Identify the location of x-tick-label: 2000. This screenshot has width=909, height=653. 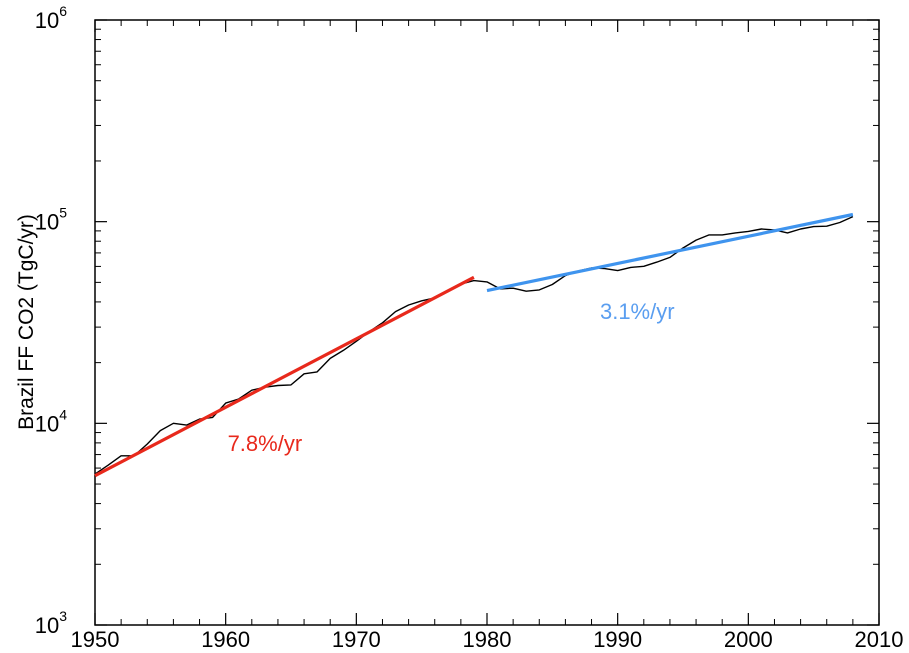
(748, 639).